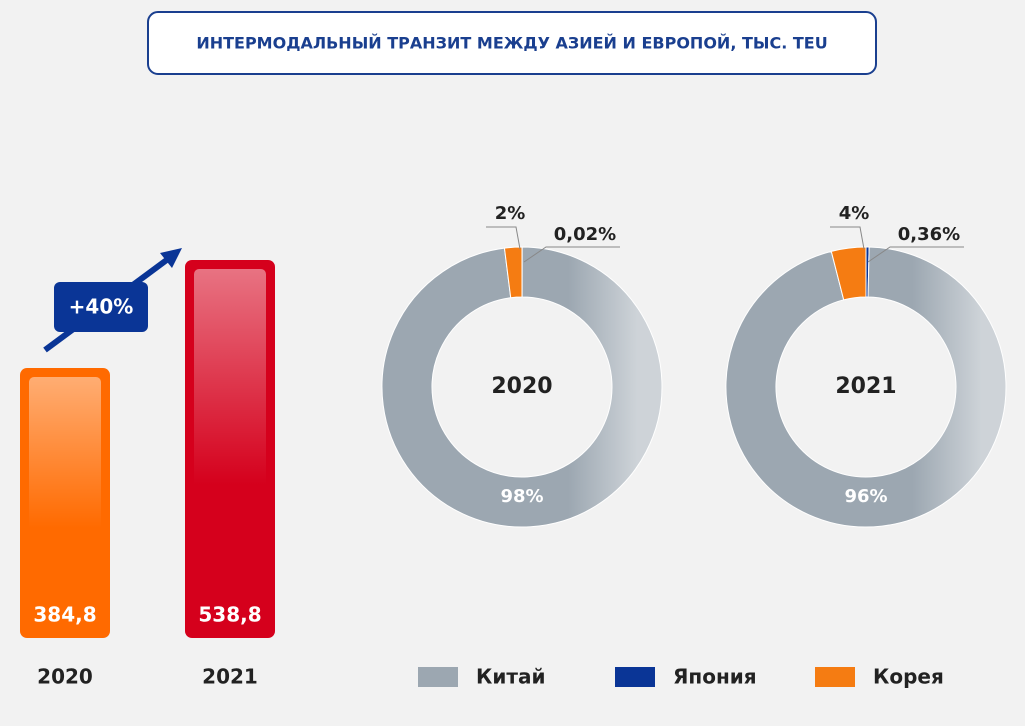 The height and width of the screenshot is (726, 1025). I want to click on value-label: 384,8, so click(64, 615).